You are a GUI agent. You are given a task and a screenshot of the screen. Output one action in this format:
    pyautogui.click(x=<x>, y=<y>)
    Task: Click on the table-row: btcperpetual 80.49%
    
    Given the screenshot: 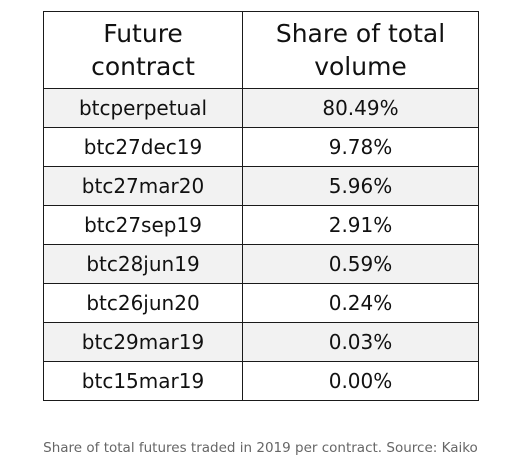 What is the action you would take?
    pyautogui.click(x=261, y=108)
    